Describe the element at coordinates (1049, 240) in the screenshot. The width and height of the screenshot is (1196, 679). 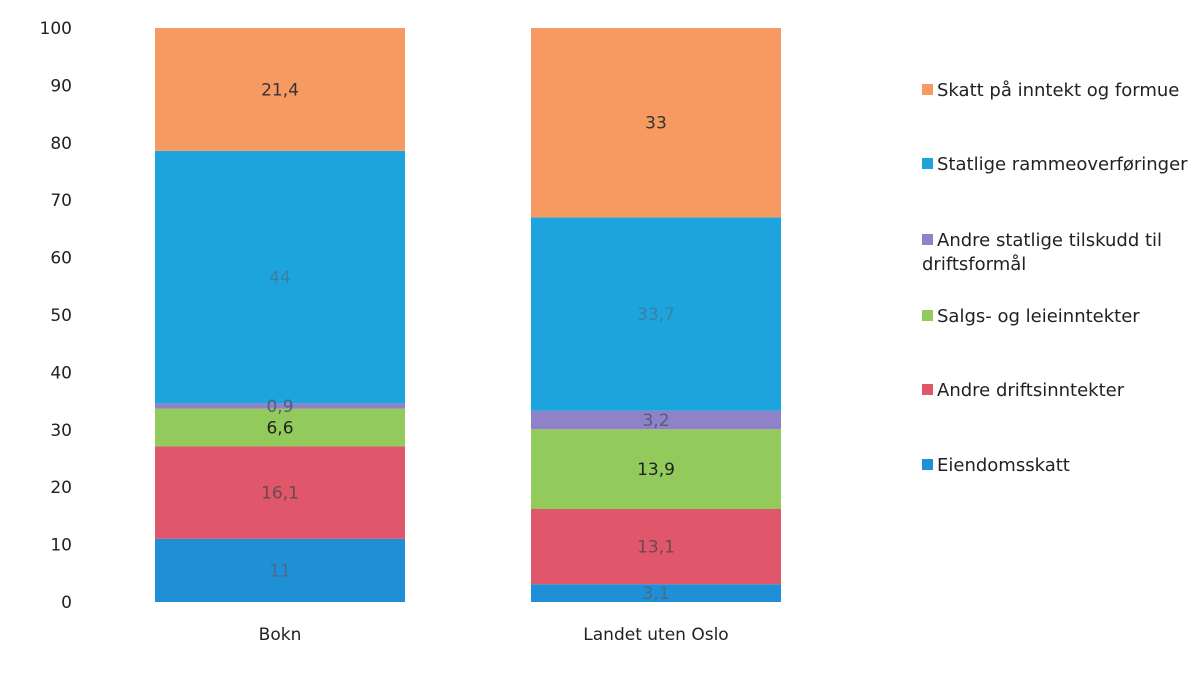
I see `legend-label: Andre statlige tilskudd til` at that location.